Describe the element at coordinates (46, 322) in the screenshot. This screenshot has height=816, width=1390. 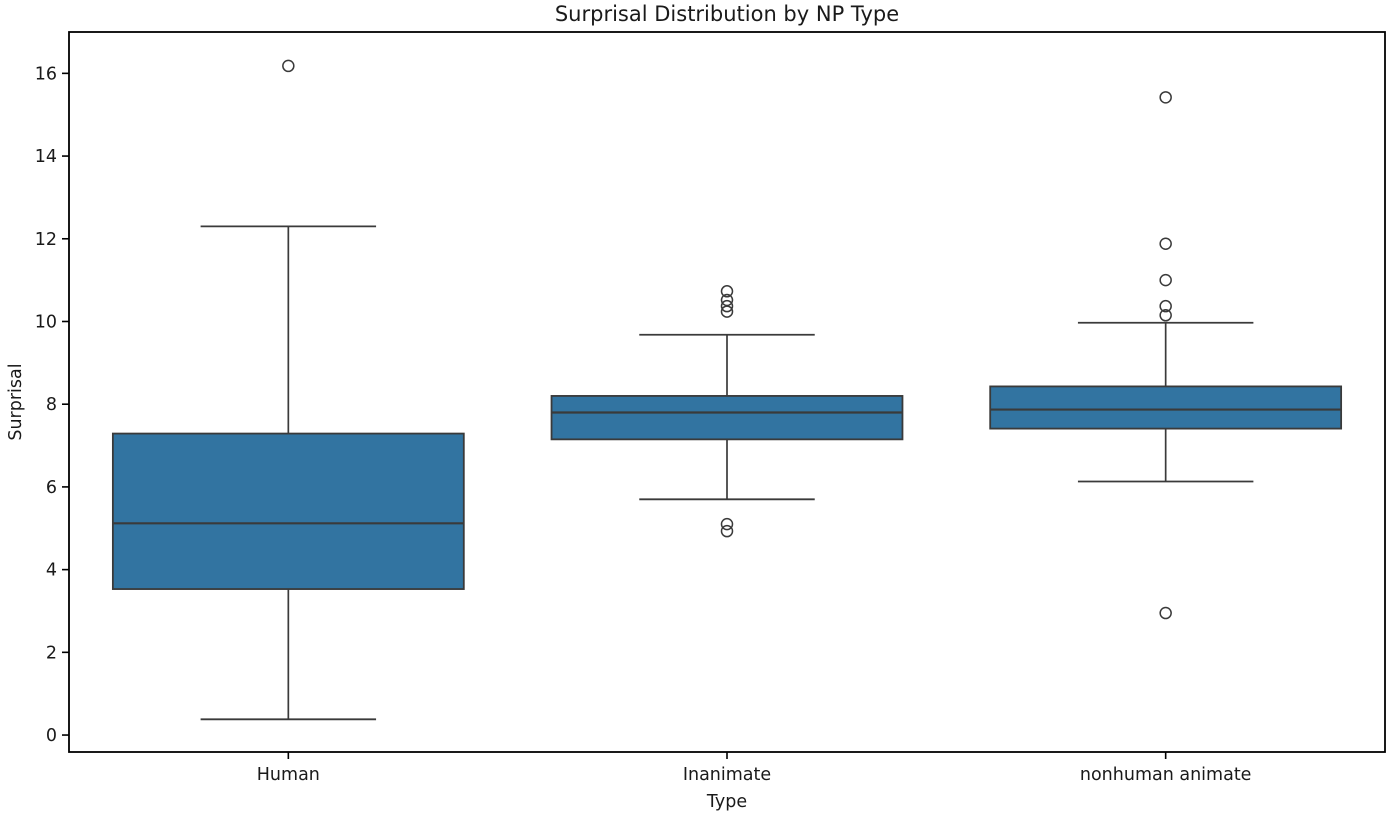
I see `y-tick-label: 10` at that location.